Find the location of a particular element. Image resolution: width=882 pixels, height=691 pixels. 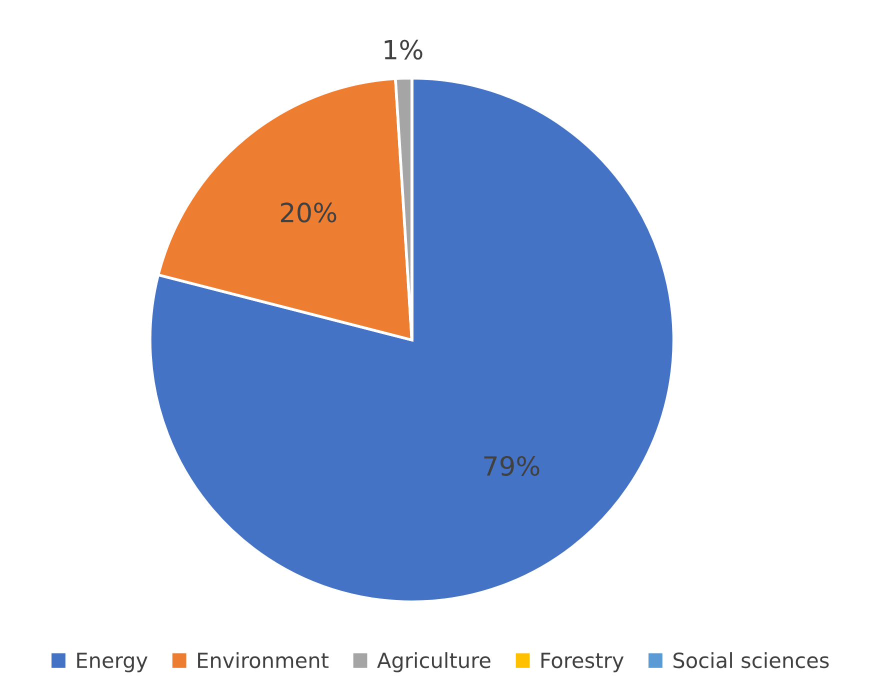

data-label: 79% is located at coordinates (512, 466).